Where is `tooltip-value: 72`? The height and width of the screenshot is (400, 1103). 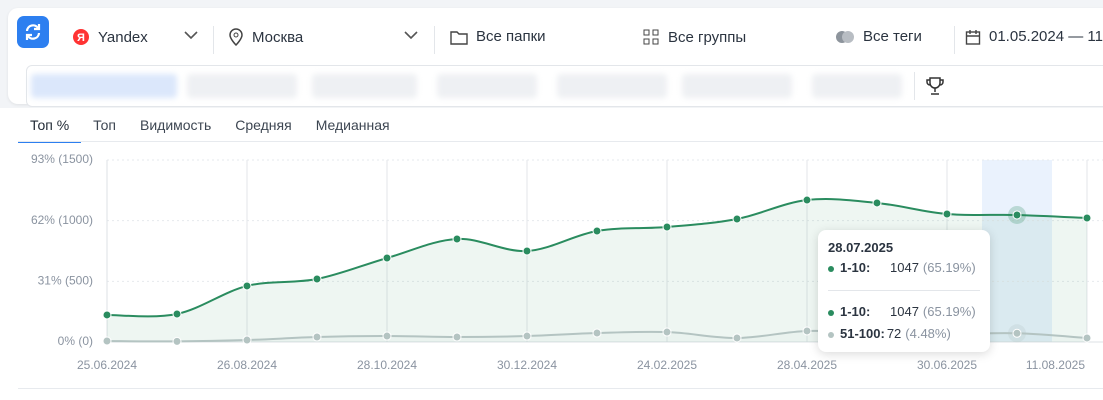
tooltip-value: 72 is located at coordinates (894, 333).